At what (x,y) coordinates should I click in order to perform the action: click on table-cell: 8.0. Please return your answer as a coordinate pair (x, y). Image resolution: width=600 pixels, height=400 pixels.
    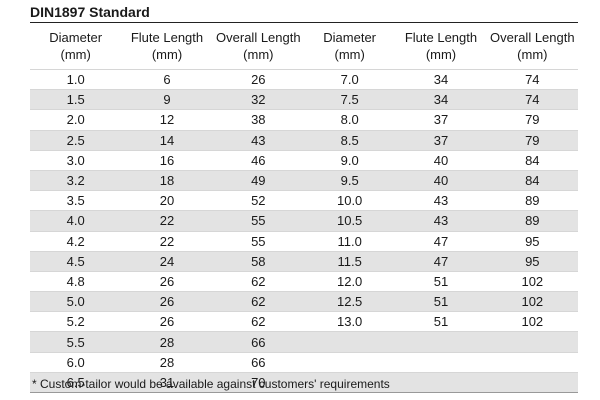
    Looking at the image, I should click on (349, 120).